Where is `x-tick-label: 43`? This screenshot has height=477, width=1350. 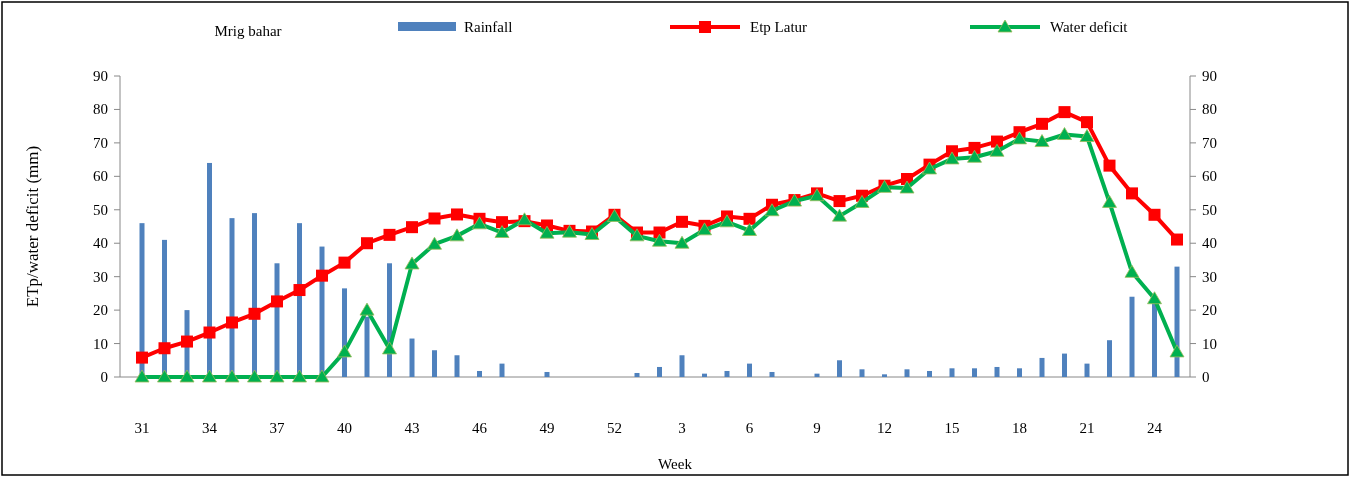 x-tick-label: 43 is located at coordinates (412, 428).